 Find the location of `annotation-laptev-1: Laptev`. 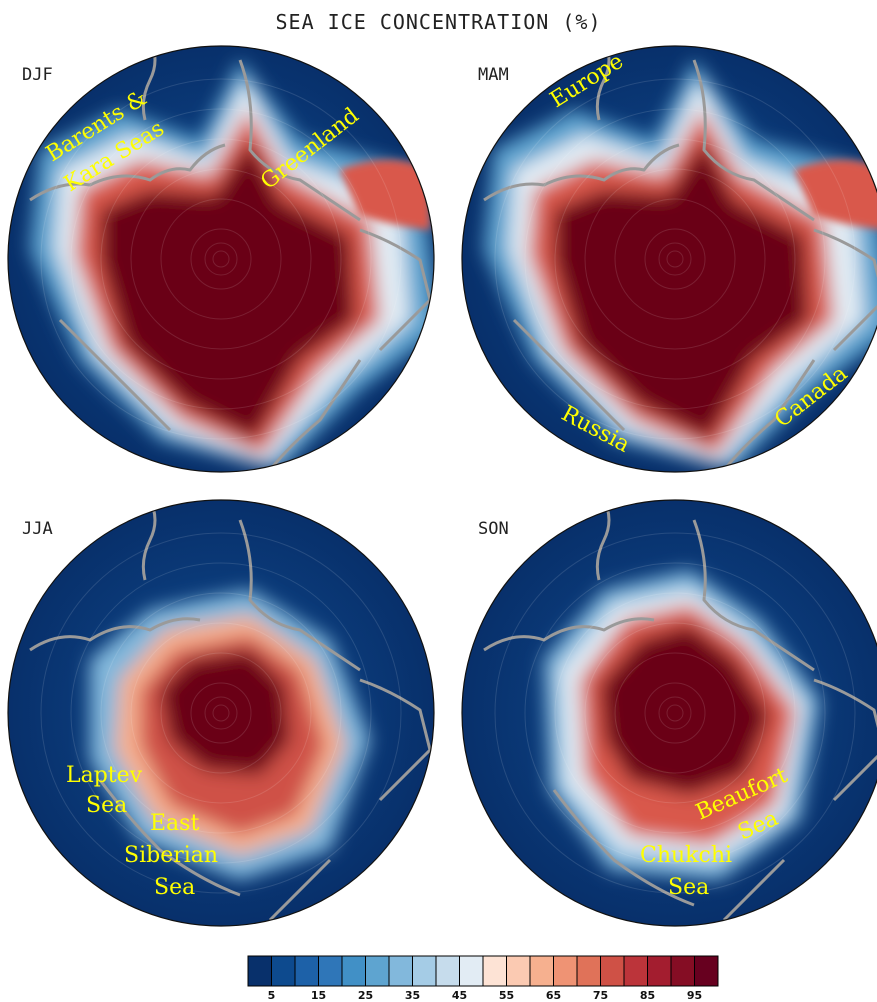

annotation-laptev-1: Laptev is located at coordinates (104, 775).